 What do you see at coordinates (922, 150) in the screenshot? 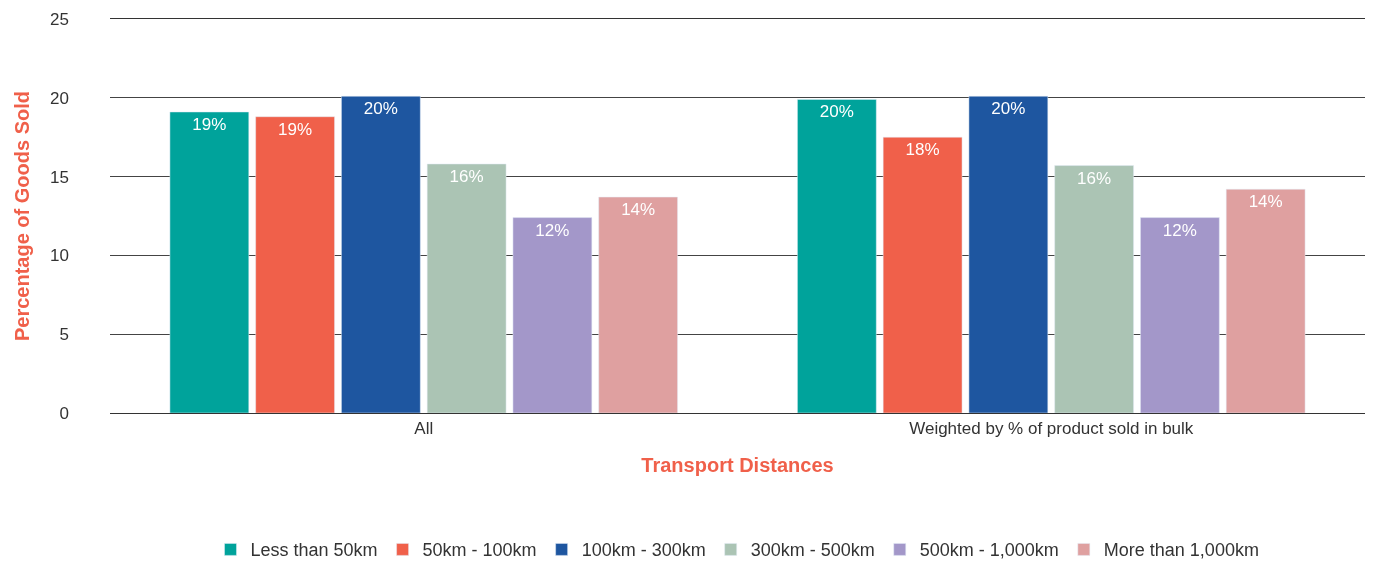
I see `data-label: 18%` at bounding box center [922, 150].